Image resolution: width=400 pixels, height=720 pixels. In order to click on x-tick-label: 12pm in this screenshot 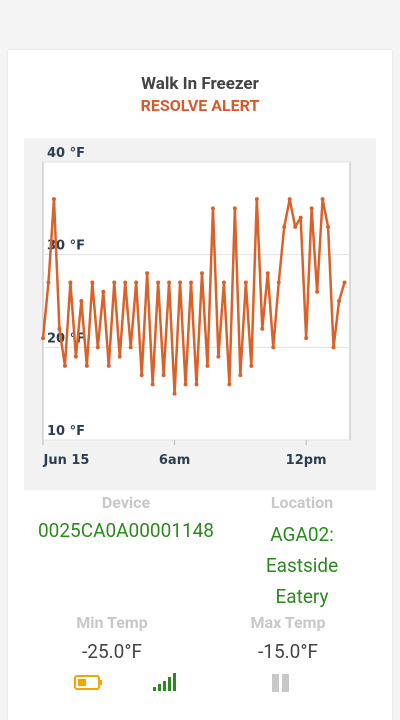, I will do `click(306, 460)`.